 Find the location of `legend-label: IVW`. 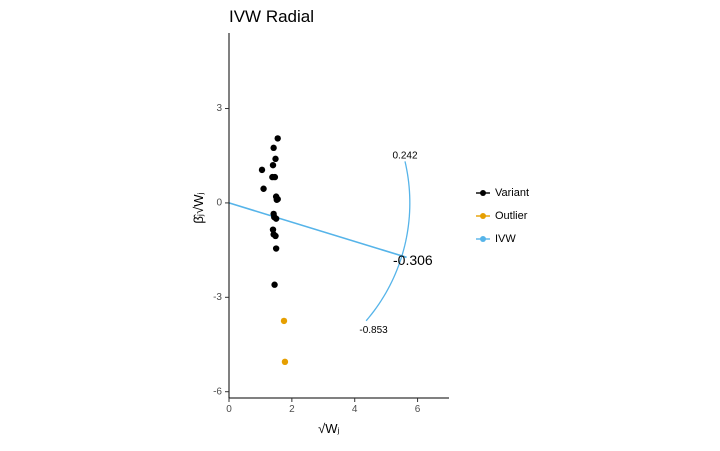

legend-label: IVW is located at coordinates (505, 239).